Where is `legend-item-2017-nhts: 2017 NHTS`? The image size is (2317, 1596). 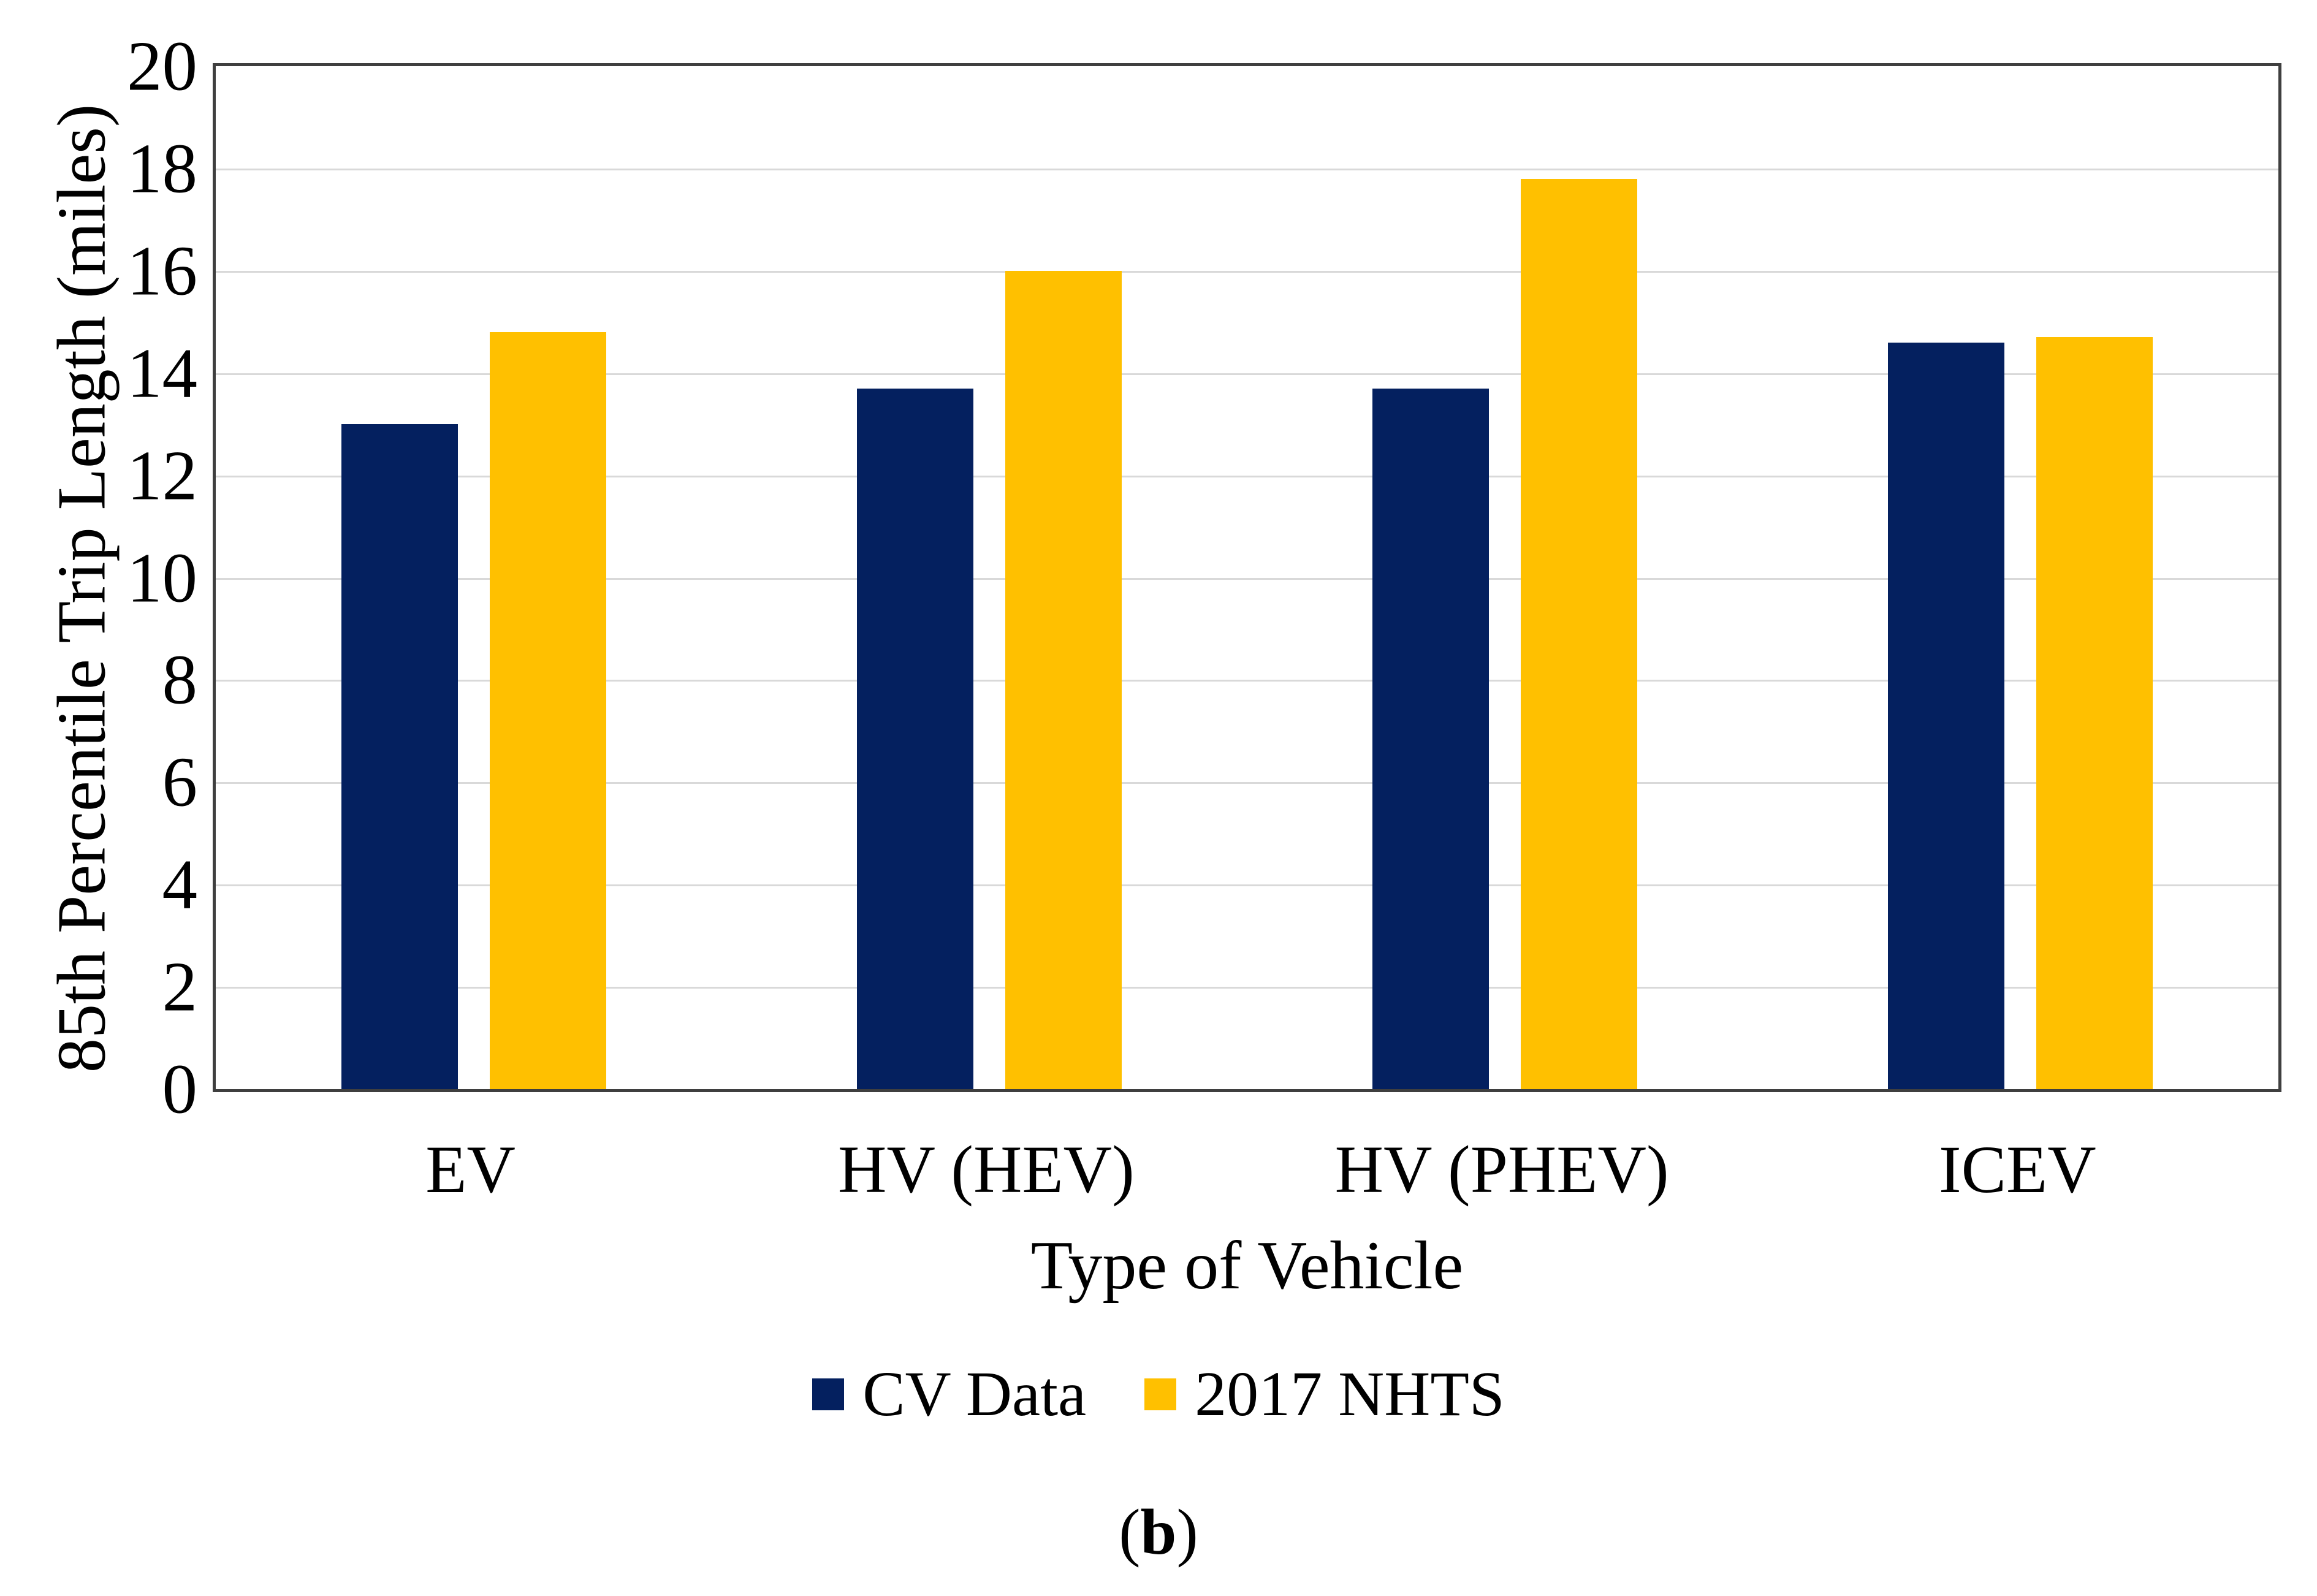
legend-item-2017-nhts: 2017 NHTS is located at coordinates (1324, 1394).